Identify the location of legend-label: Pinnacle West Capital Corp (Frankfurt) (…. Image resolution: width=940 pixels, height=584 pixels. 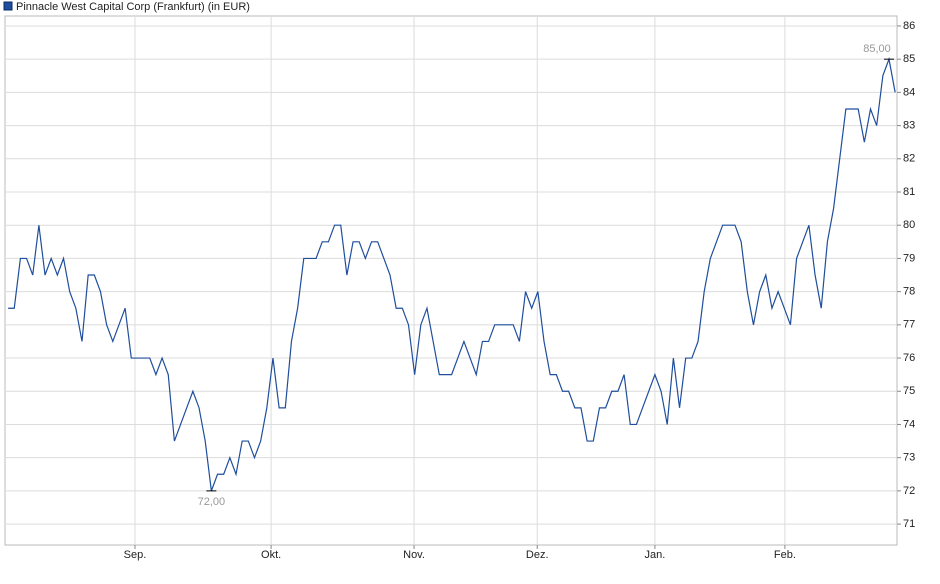
(133, 7).